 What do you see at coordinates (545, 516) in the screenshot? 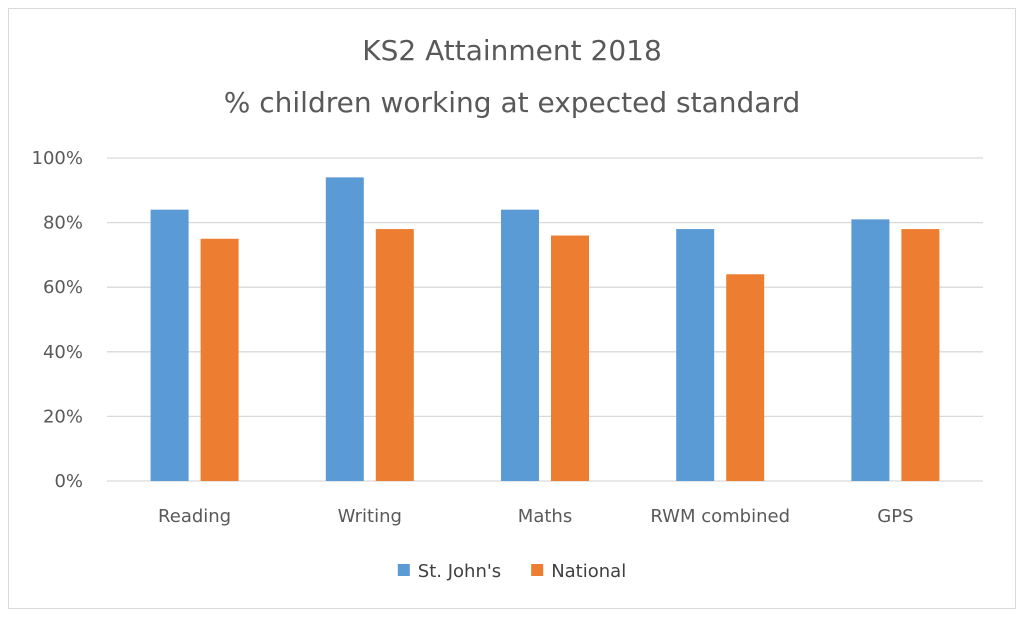
I see `x-tick-label: Maths` at bounding box center [545, 516].